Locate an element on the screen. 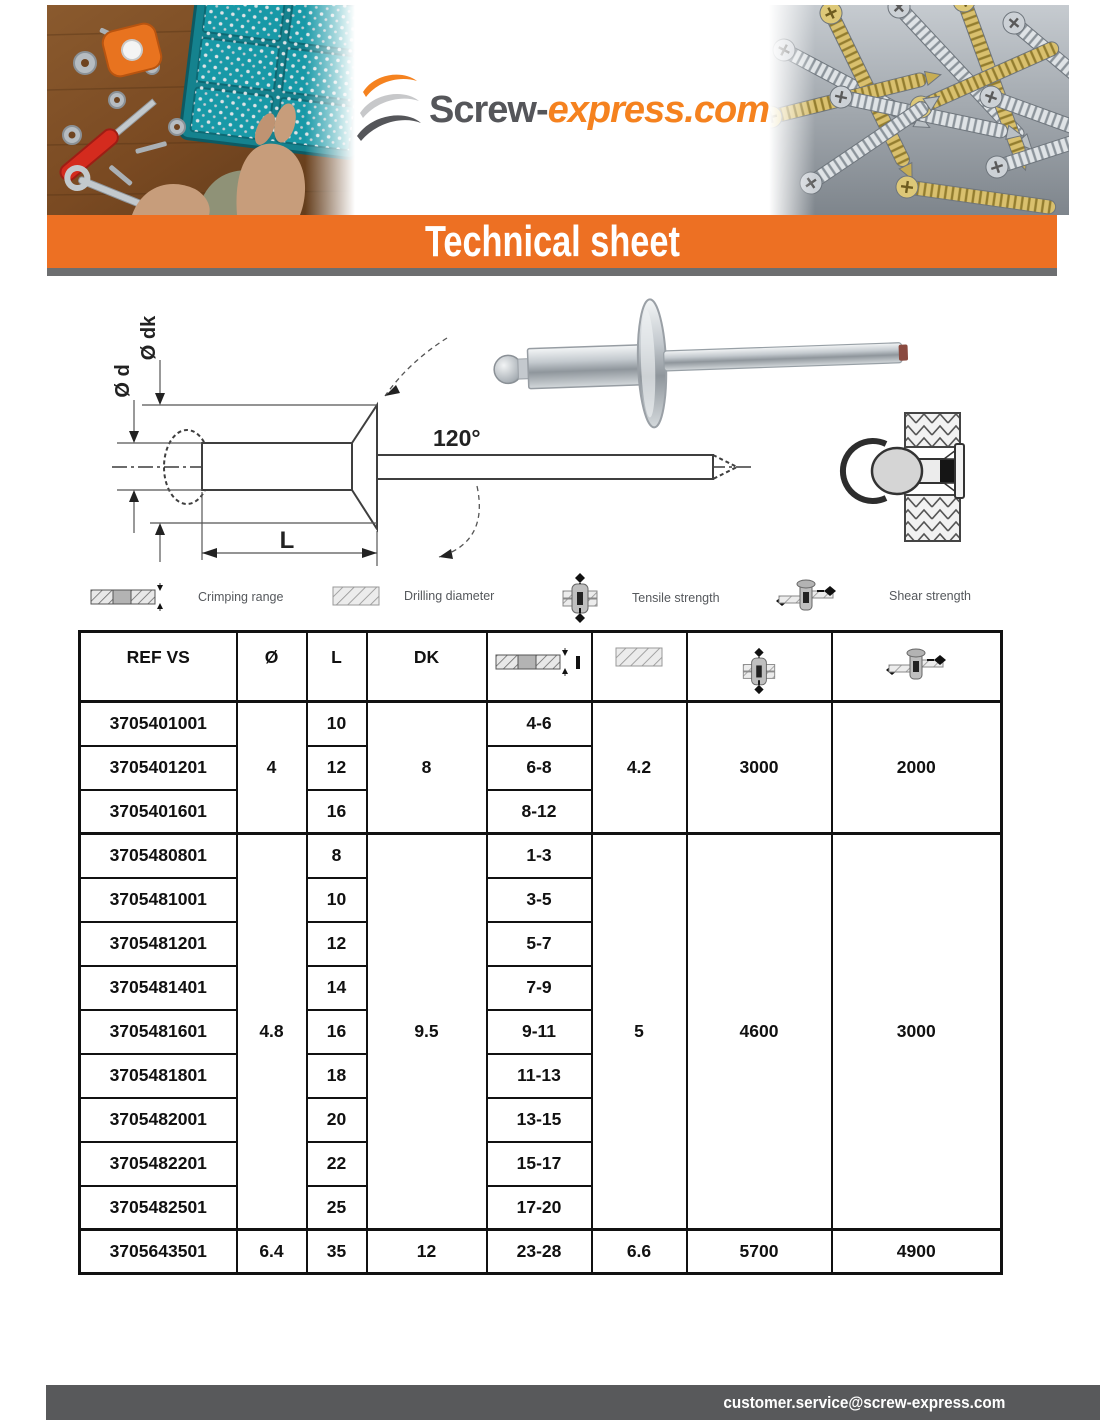  table-cell: 7-9 is located at coordinates (539, 987).